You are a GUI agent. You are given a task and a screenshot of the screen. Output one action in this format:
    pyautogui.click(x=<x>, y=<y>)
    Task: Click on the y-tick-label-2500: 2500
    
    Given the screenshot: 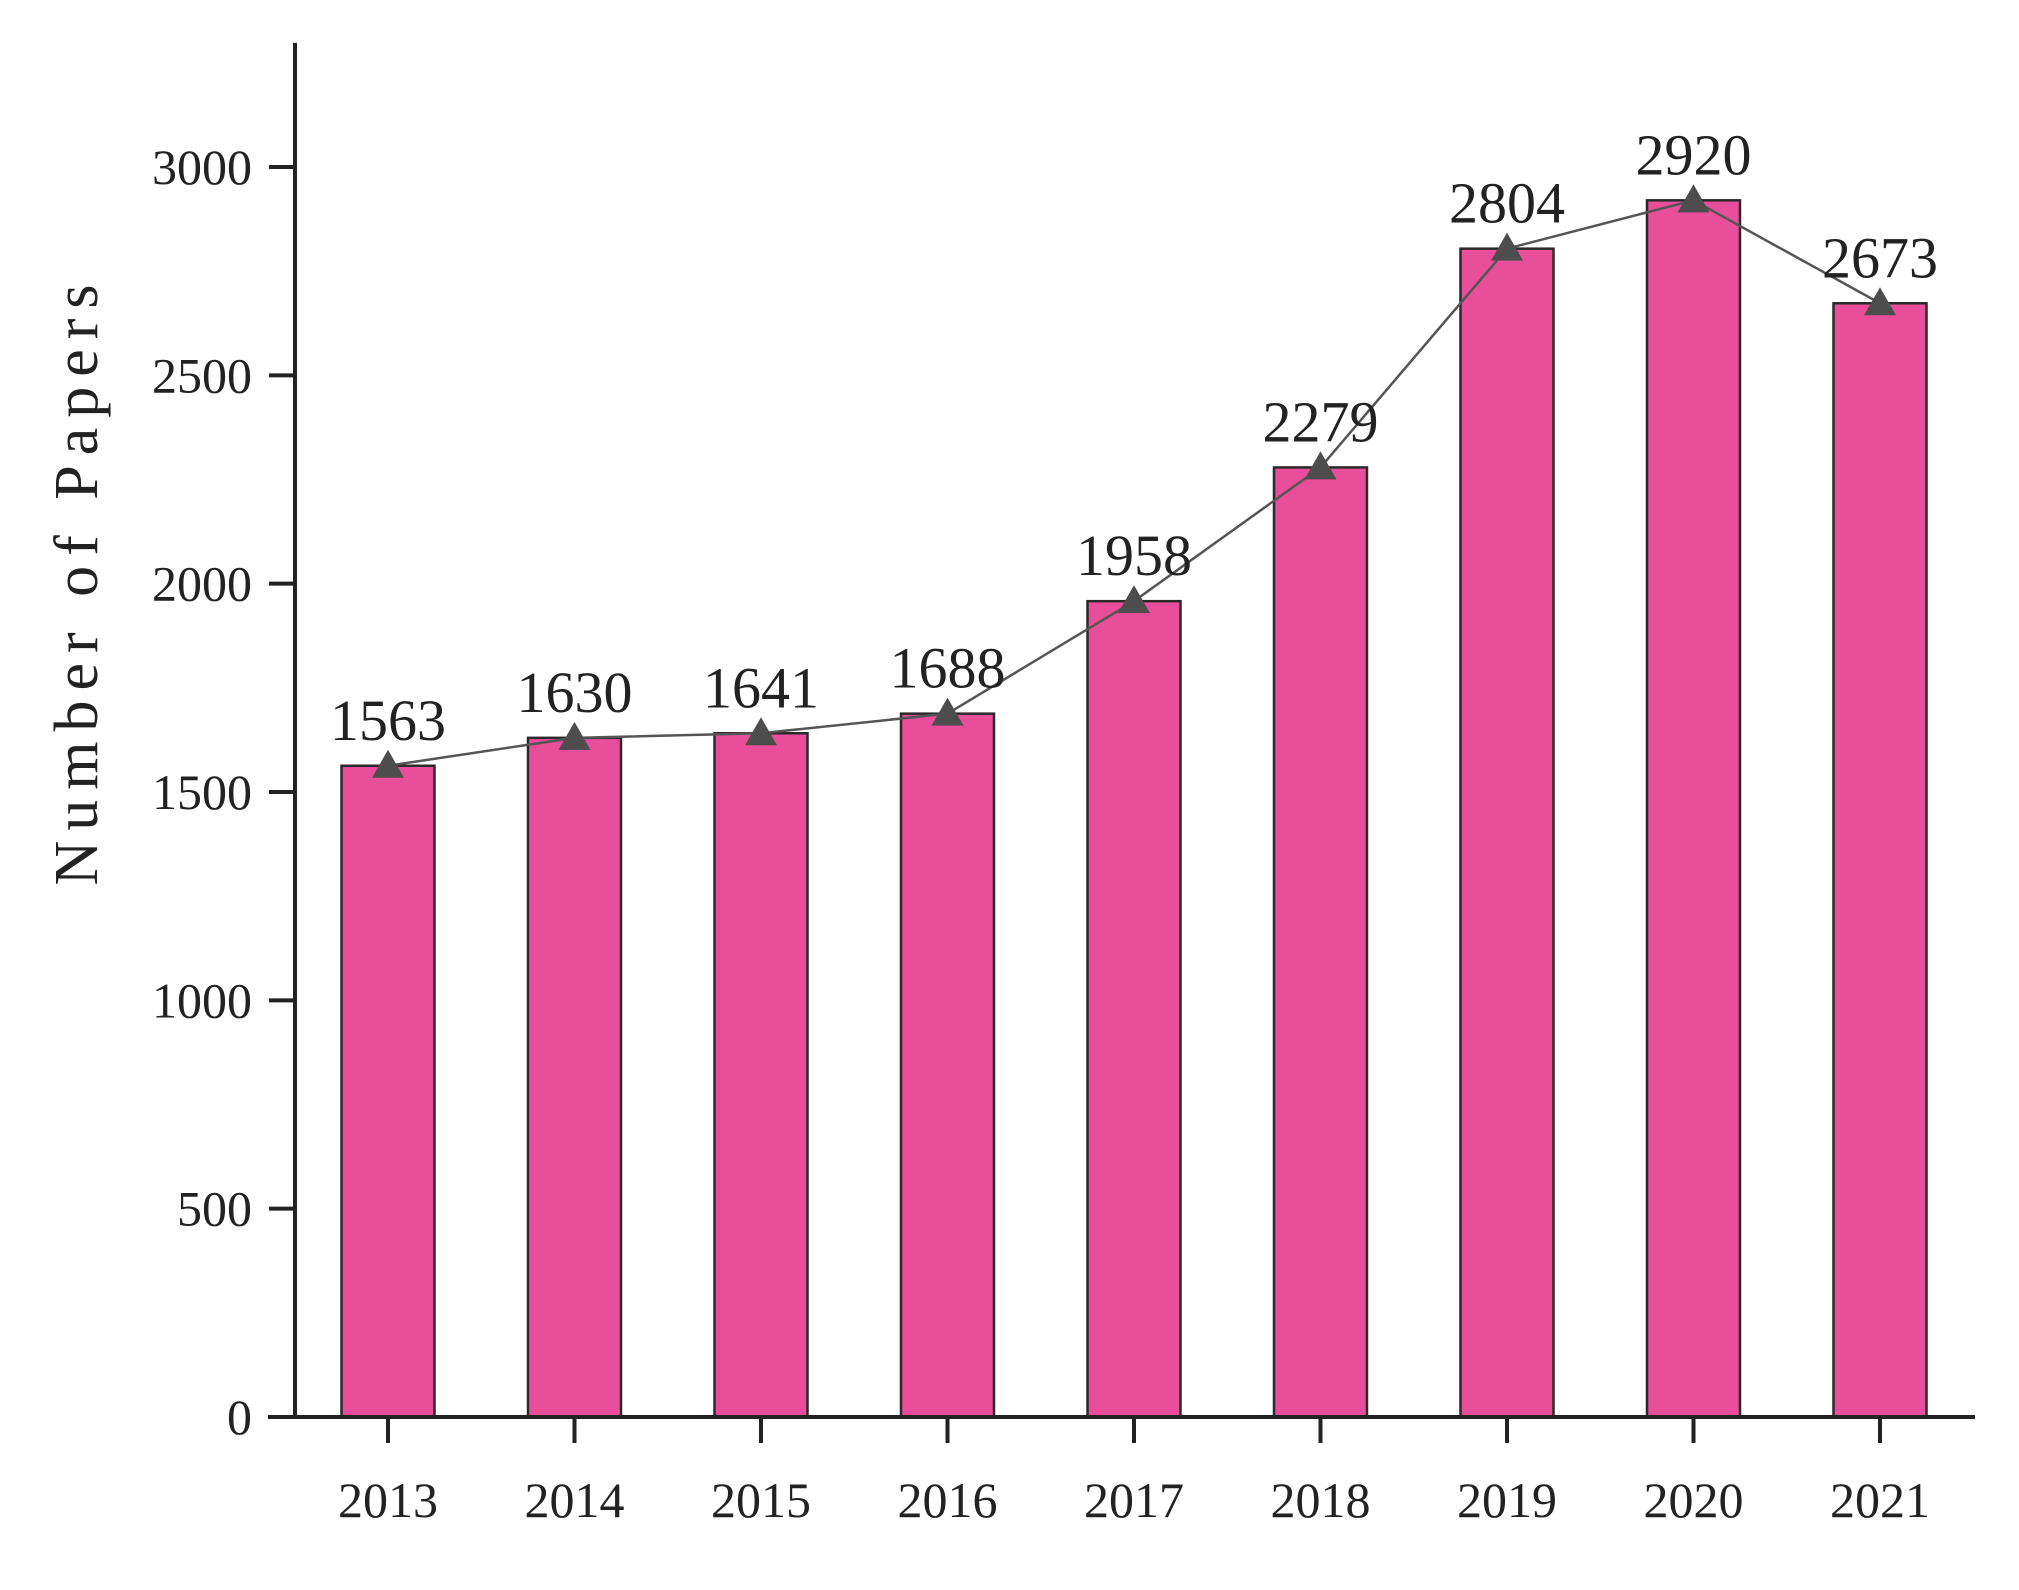 What is the action you would take?
    pyautogui.click(x=202, y=375)
    